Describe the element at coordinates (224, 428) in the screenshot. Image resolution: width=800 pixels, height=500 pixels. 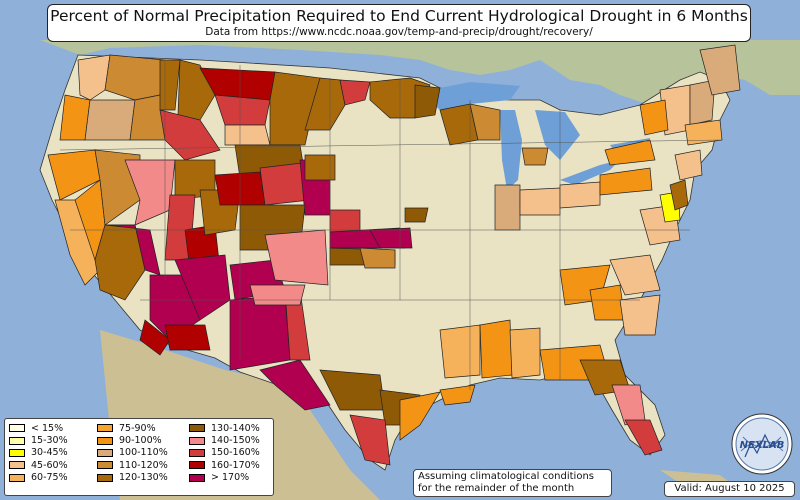
I see `legend-item: 130-140%` at that location.